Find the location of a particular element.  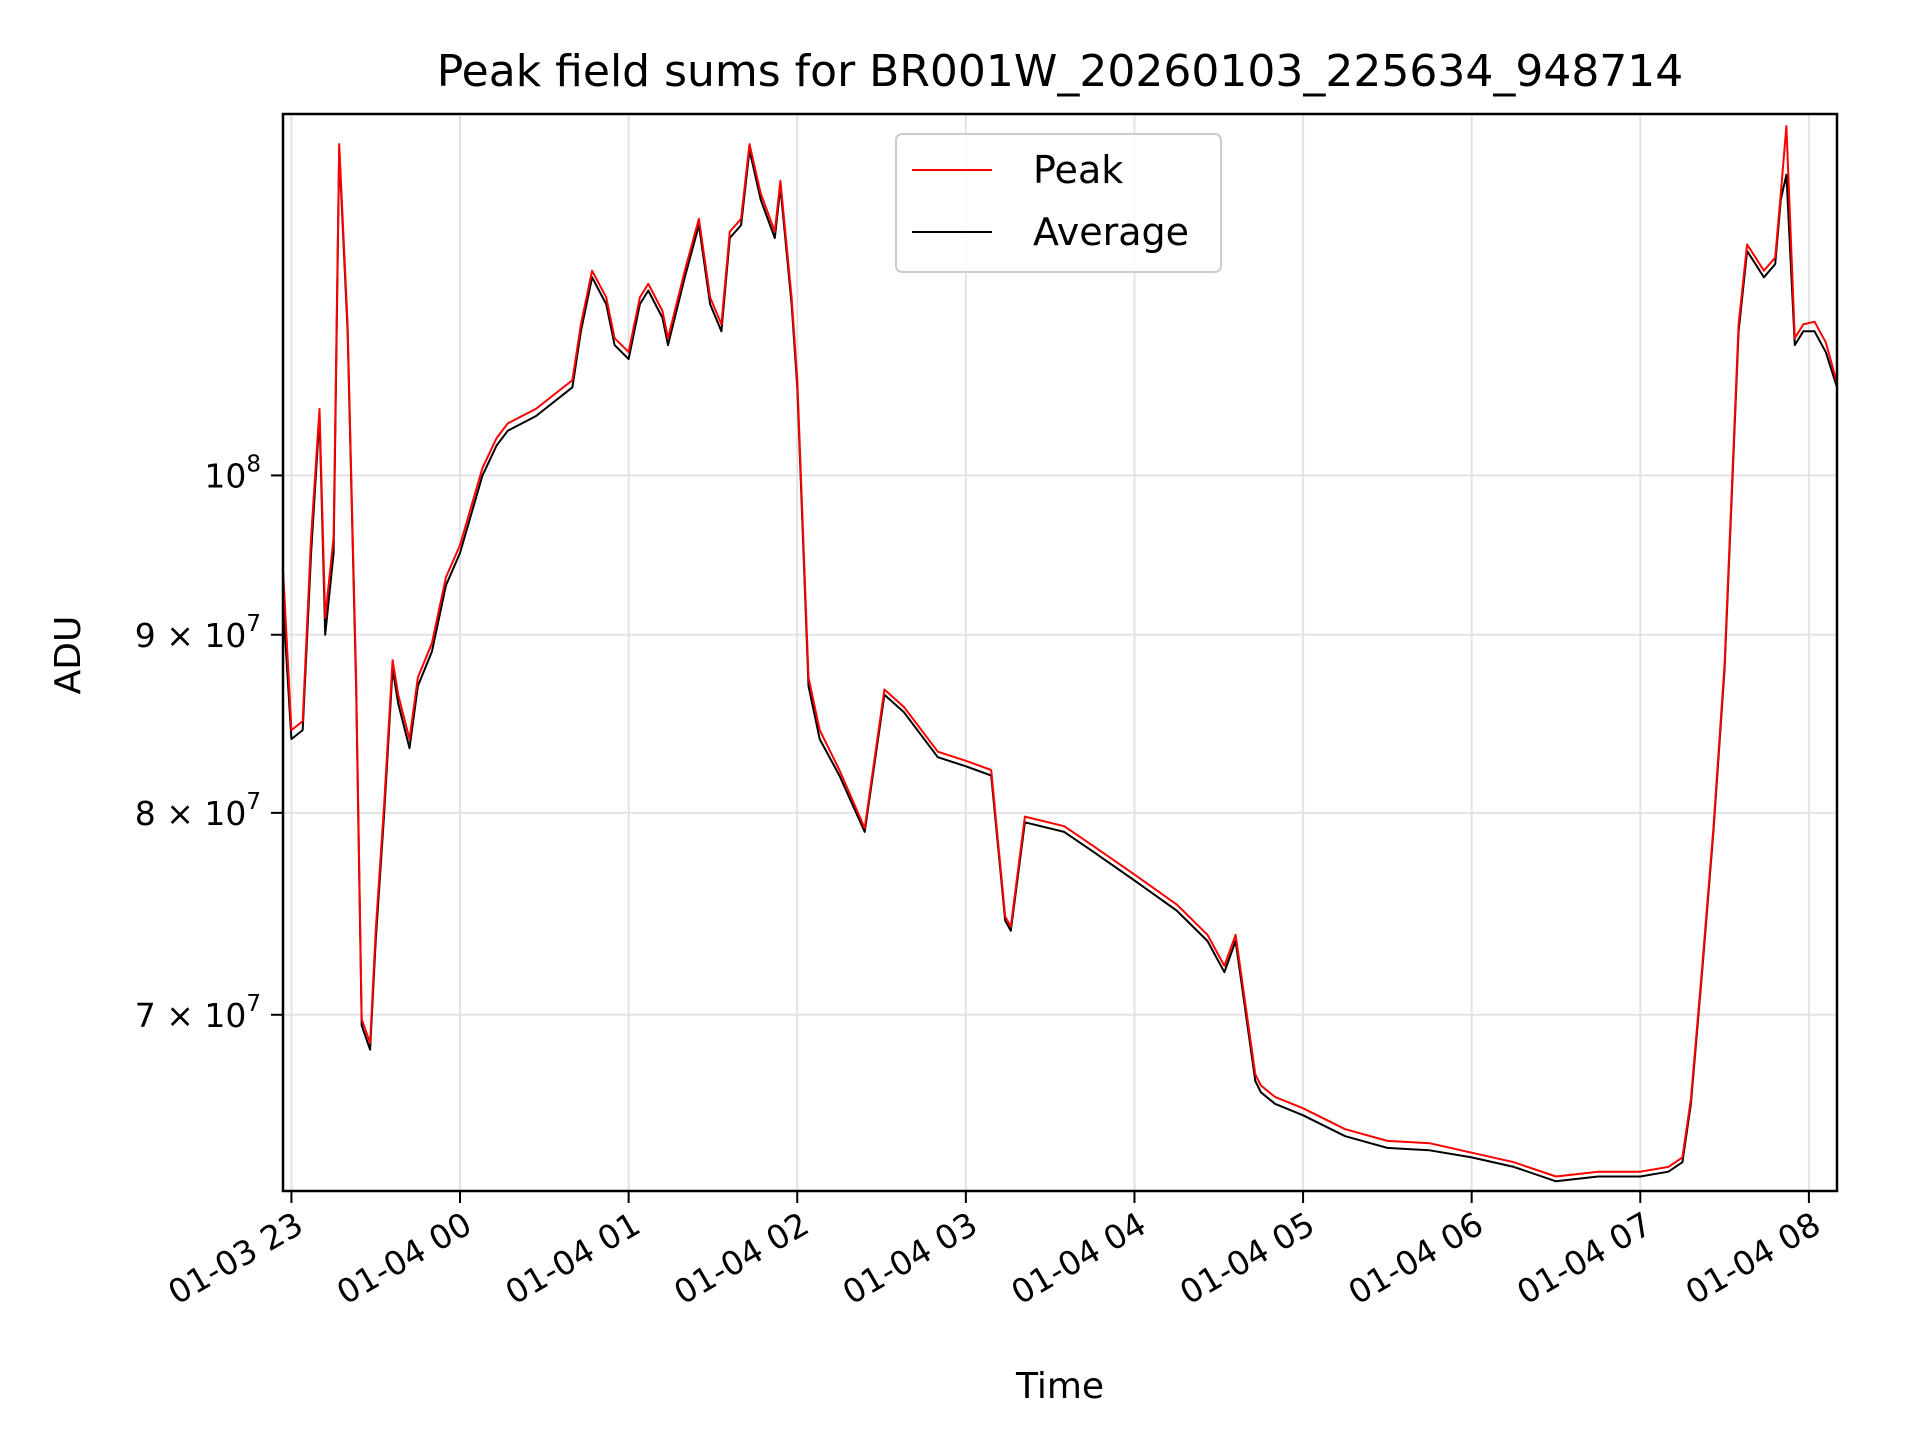

legend-label-average: Average is located at coordinates (1111, 232).